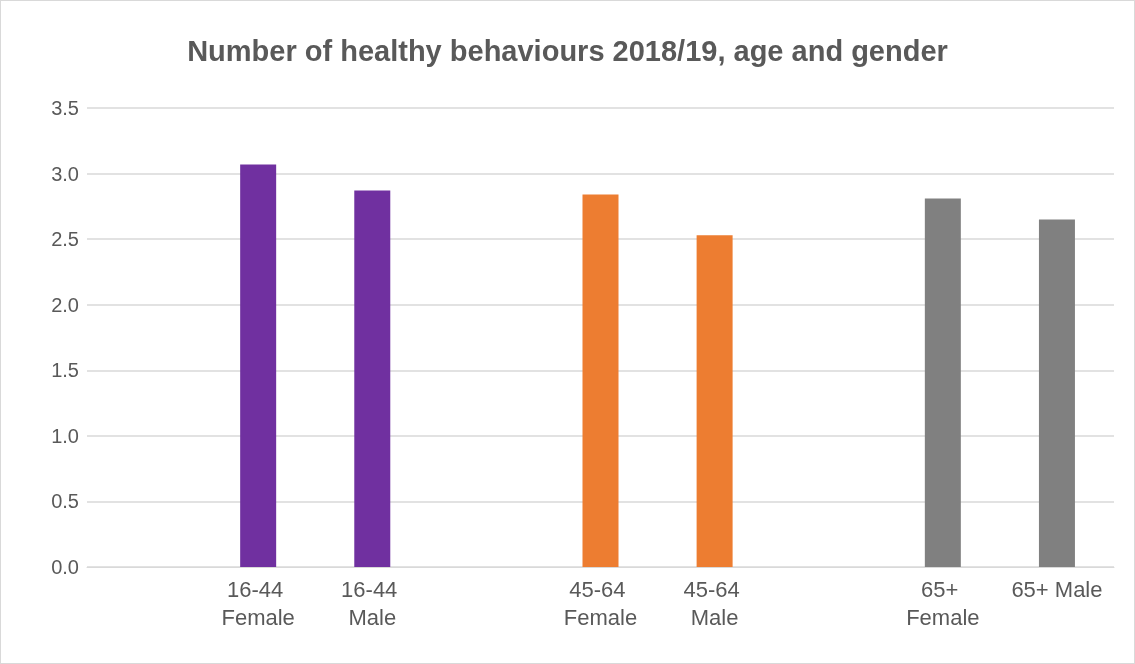 The image size is (1135, 664). What do you see at coordinates (567, 50) in the screenshot?
I see `chart-title: Number of healthy behaviours 2018/19, age and gender` at bounding box center [567, 50].